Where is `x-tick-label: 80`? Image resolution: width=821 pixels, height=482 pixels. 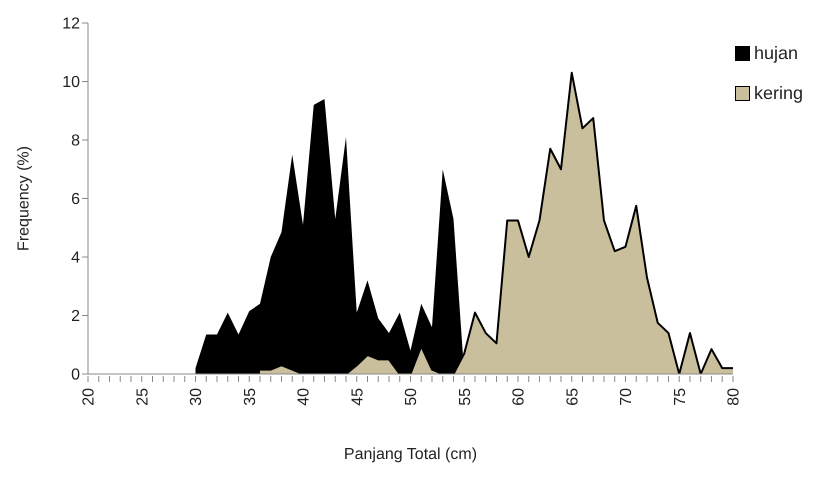
x-tick-label: 80 is located at coordinates (734, 397).